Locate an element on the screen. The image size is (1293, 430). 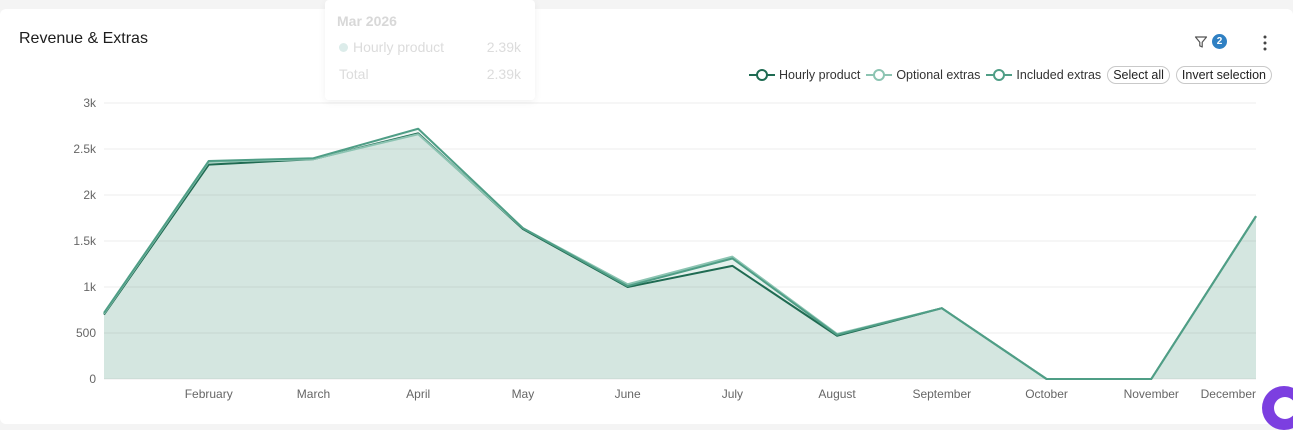
chart-title: Revenue & Extras is located at coordinates (83, 38).